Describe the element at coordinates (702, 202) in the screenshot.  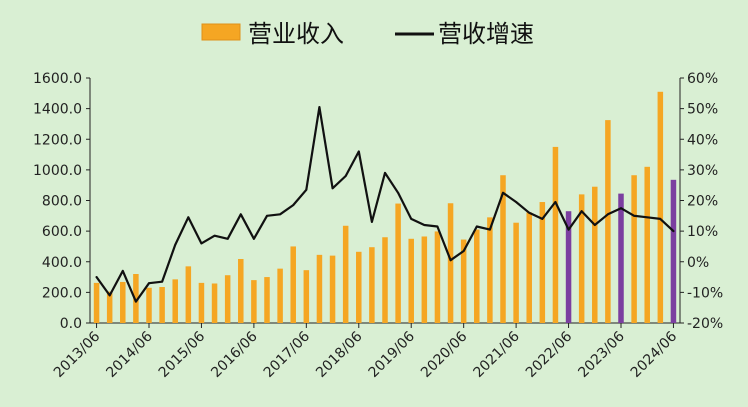
I see `right-tick-label: 20%` at that location.